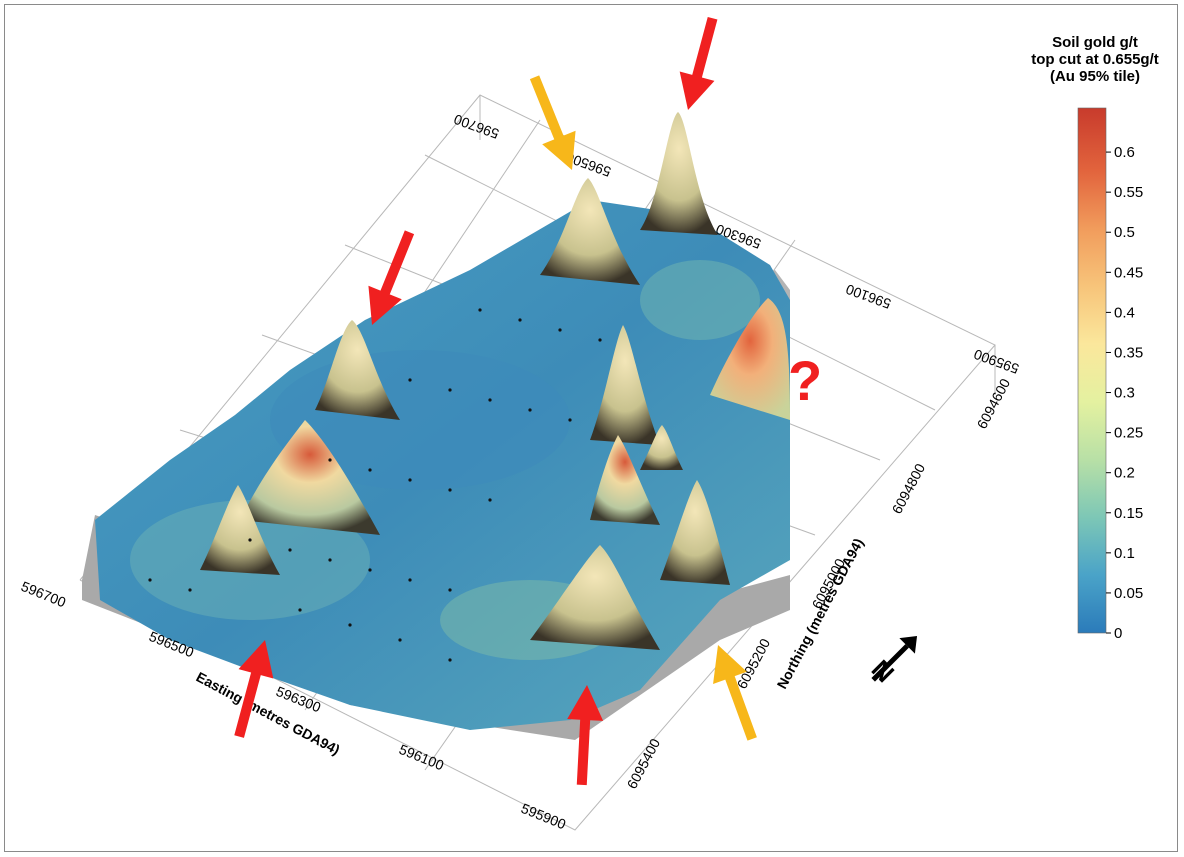 This screenshot has height=857, width=1184. I want to click on peak-west, so click(357, 370).